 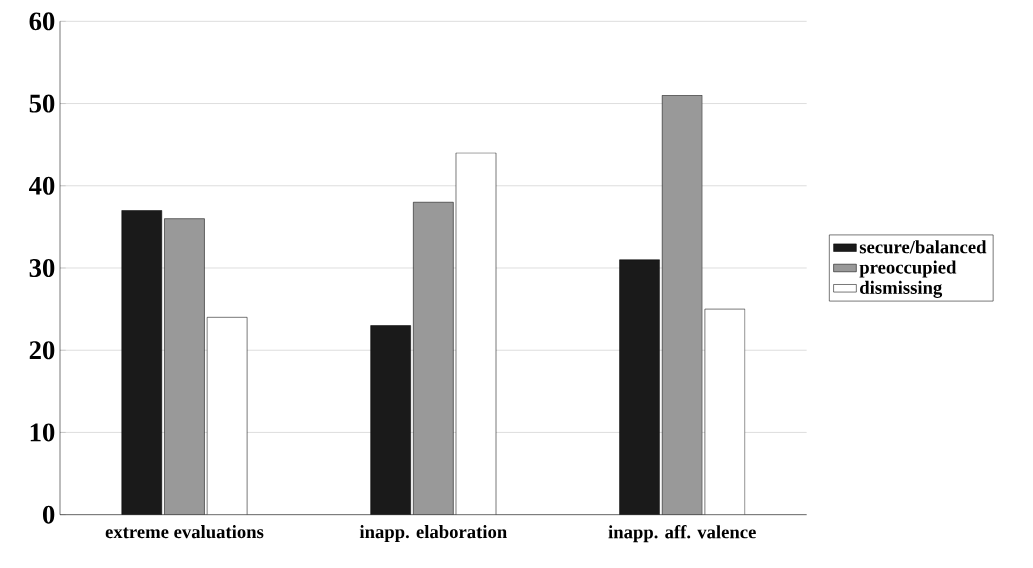 I want to click on y-tick-label: 0, so click(x=48, y=514).